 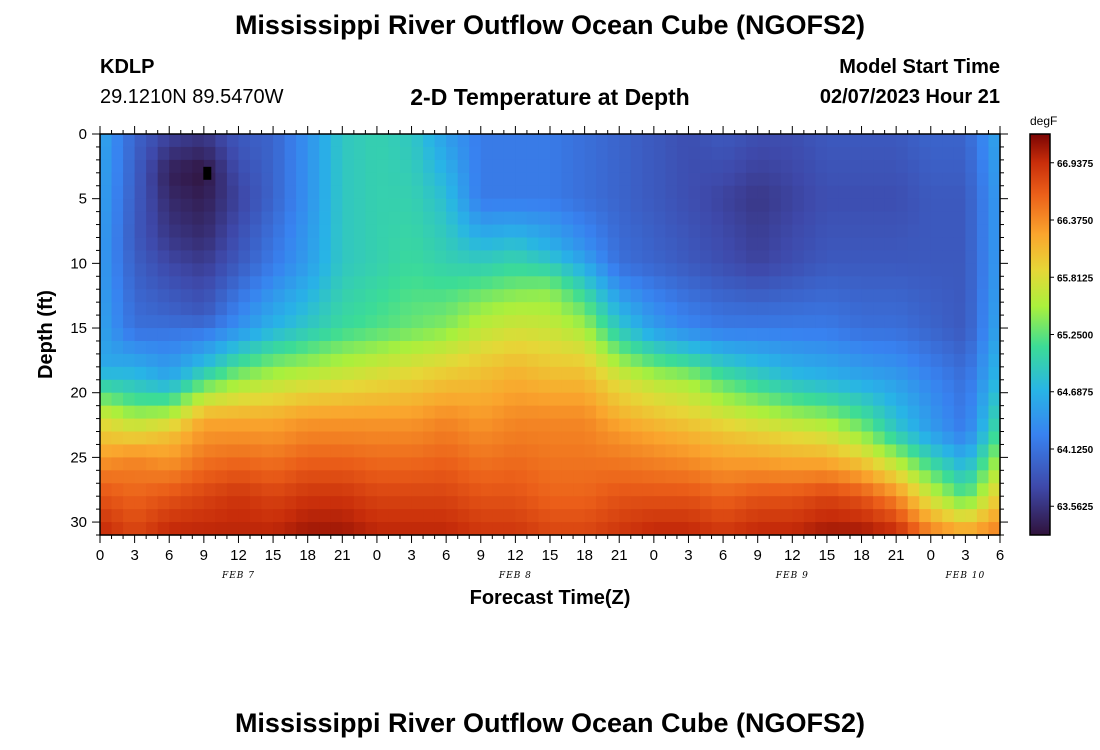 I want to click on colorbar-label: 65.2500, so click(x=1075, y=336).